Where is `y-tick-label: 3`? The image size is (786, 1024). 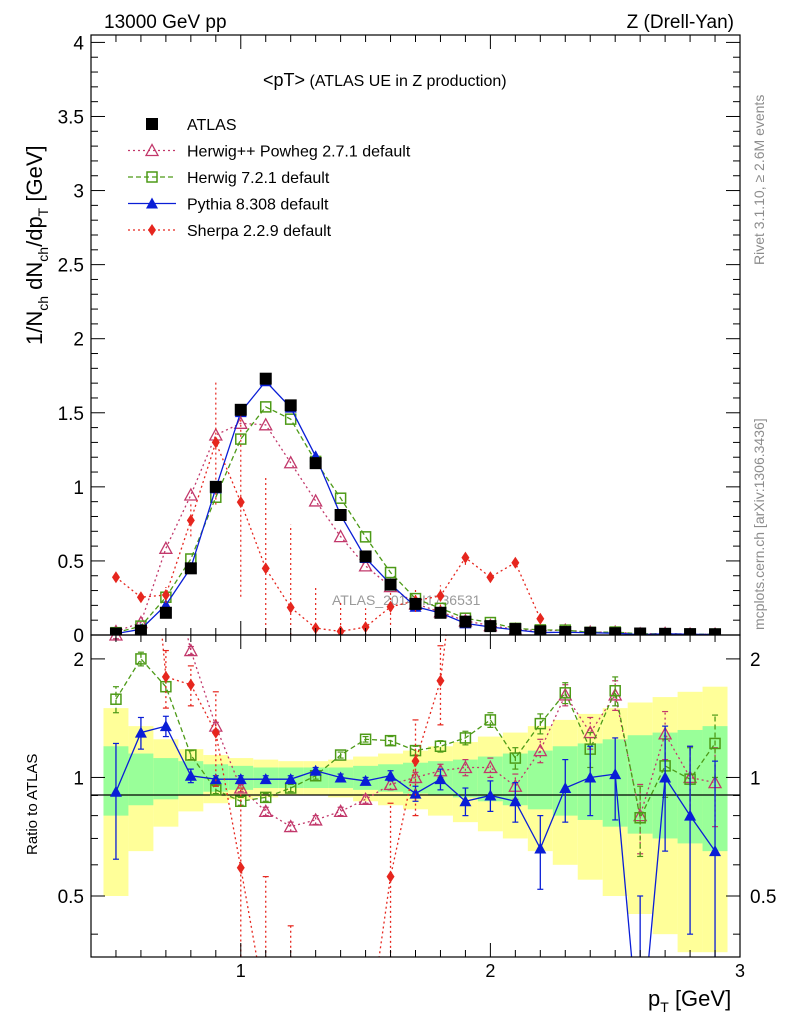 y-tick-label: 3 is located at coordinates (78, 192).